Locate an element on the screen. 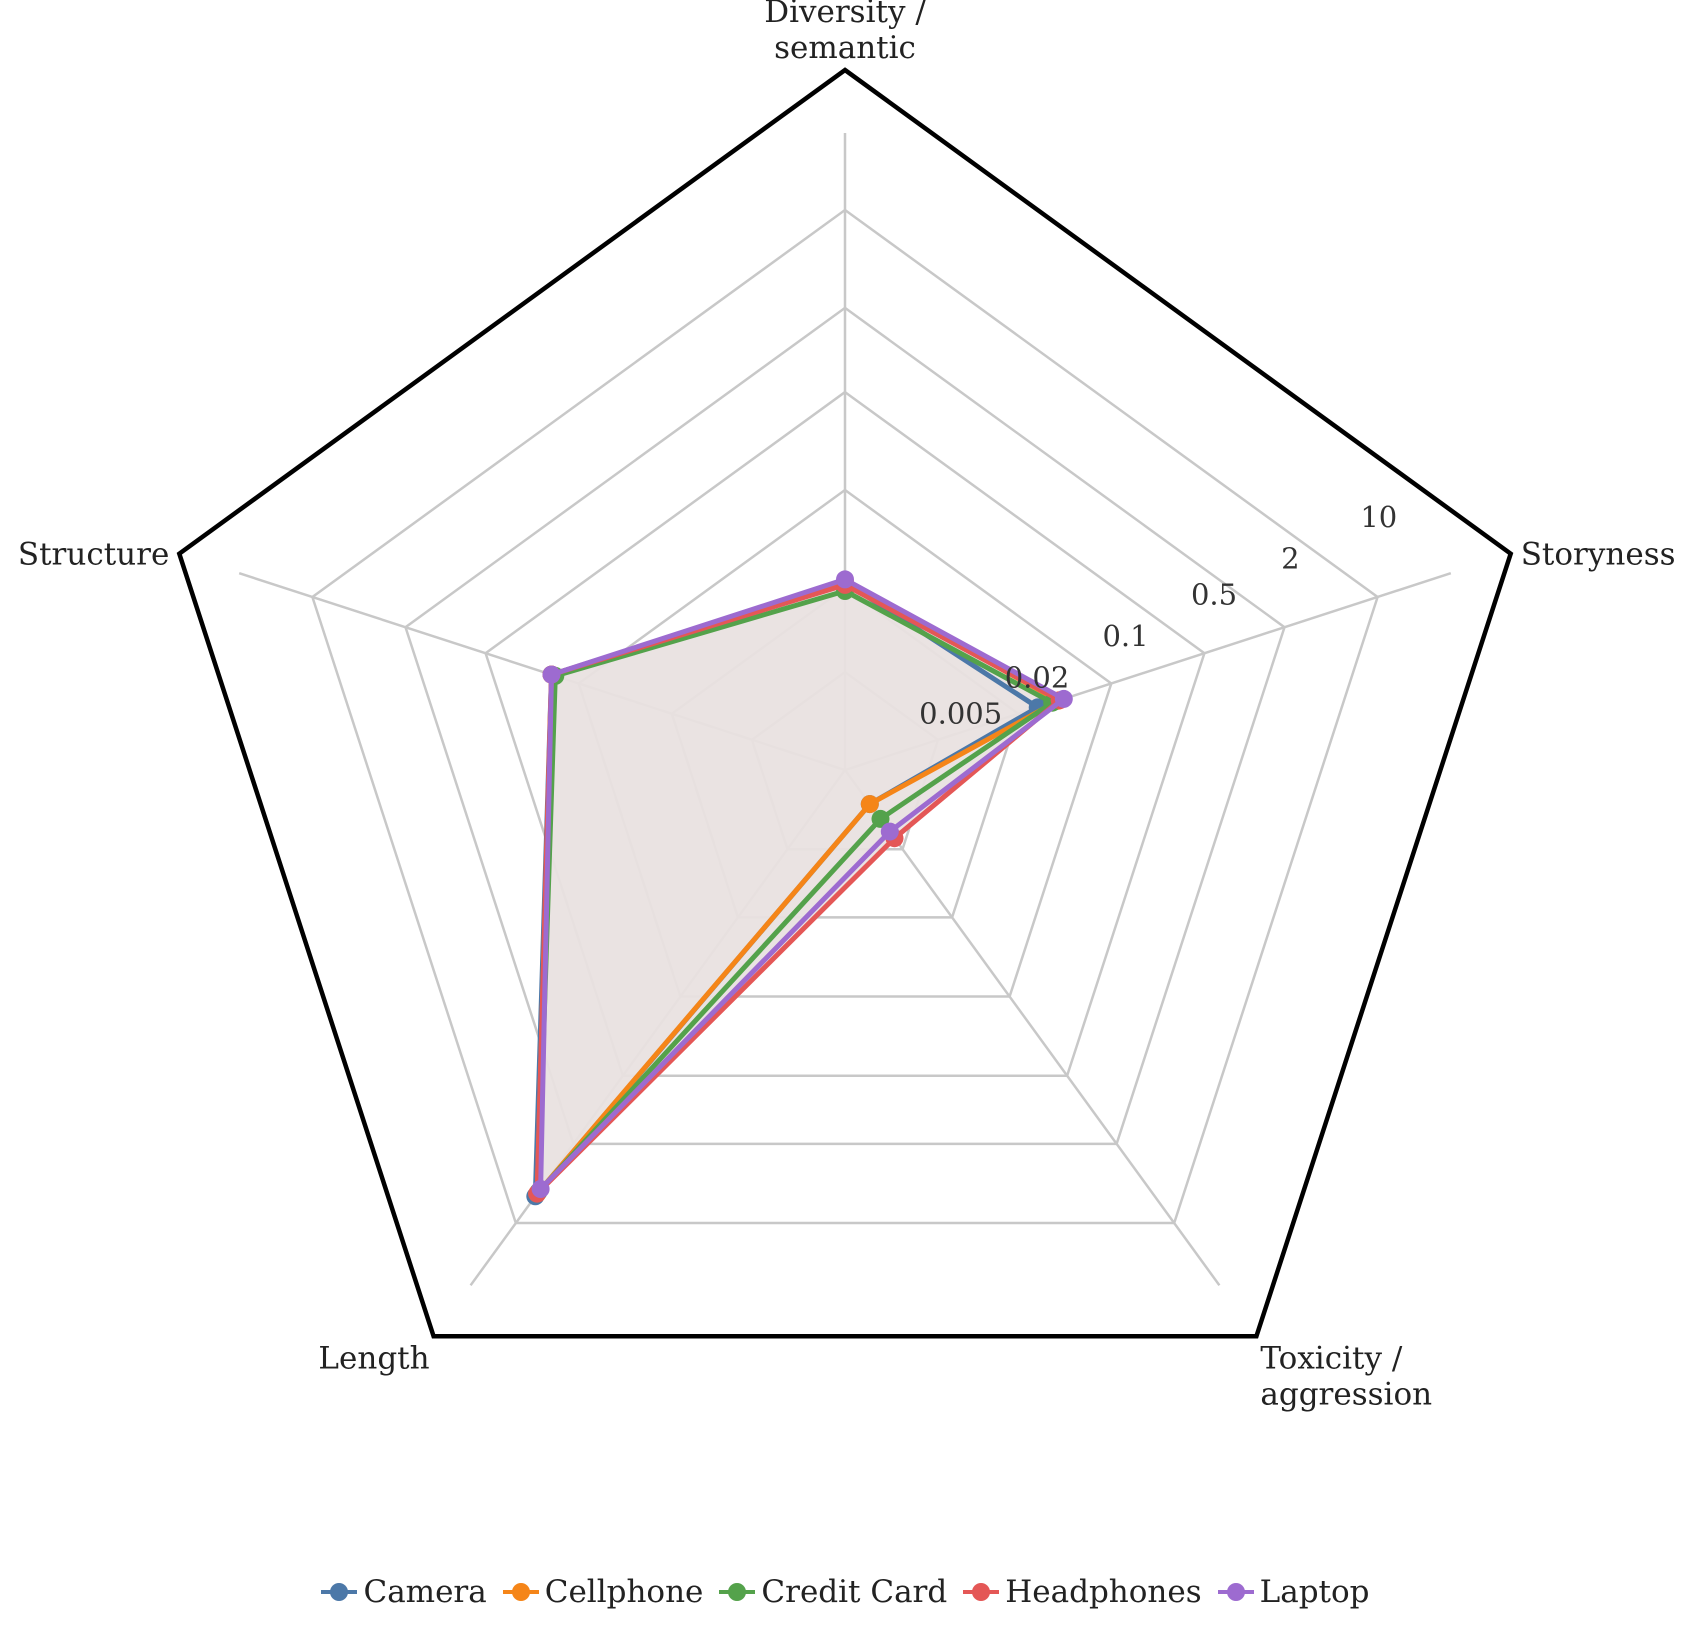  tick-label: 2 is located at coordinates (1290, 559).